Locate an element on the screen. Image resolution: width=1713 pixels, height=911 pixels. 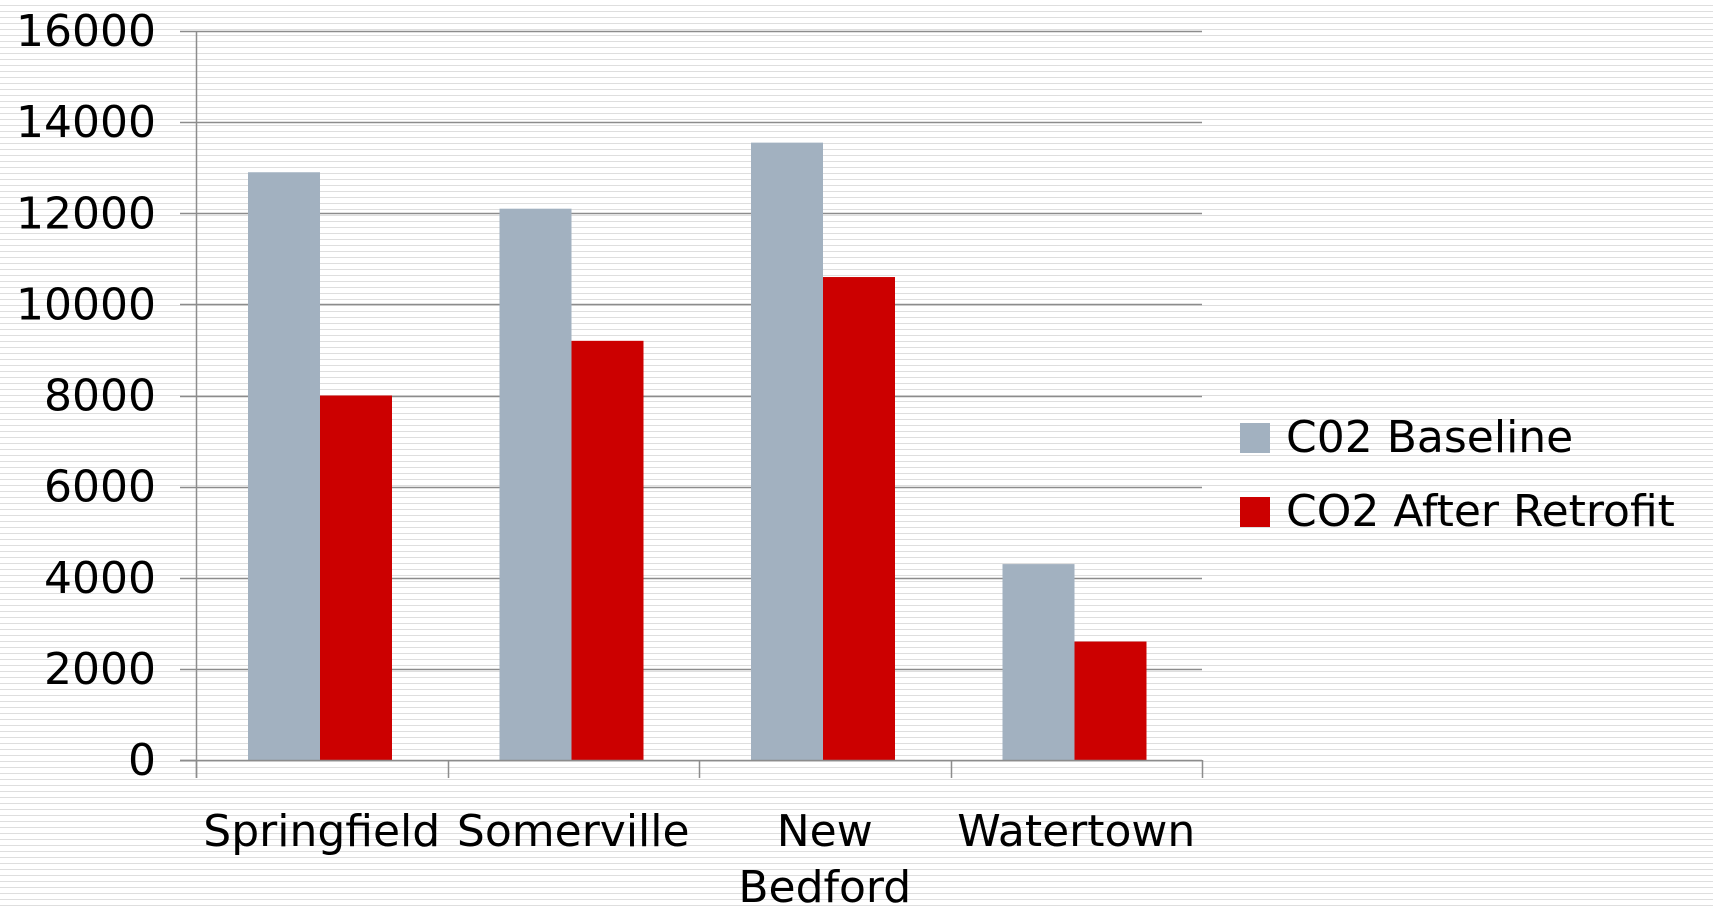
x-category-label-watertown: Watertown is located at coordinates (1076, 831).